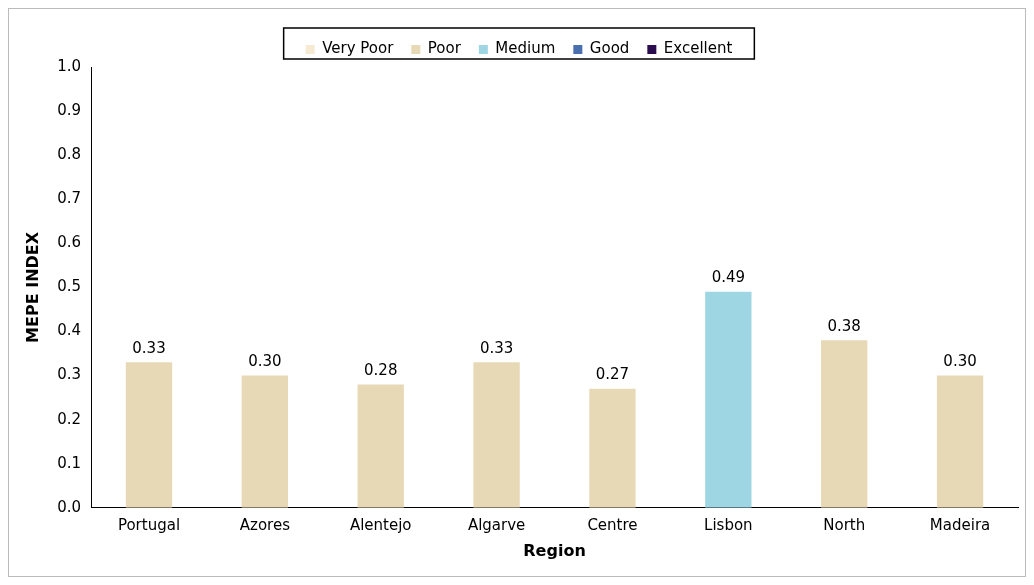  I want to click on legend-label: Very Poor, so click(358, 48).